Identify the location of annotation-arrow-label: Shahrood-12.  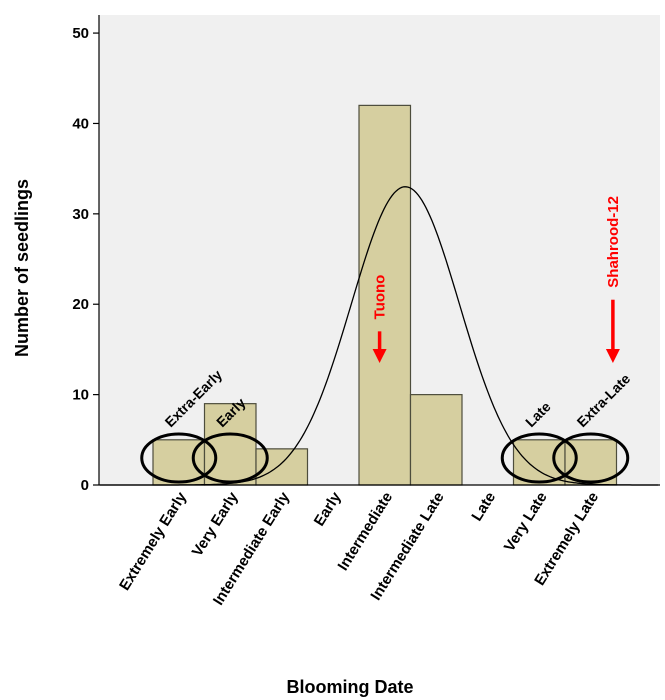
(613, 242).